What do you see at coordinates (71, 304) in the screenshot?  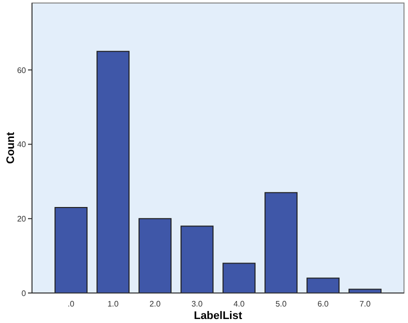 I see `x-tick-label: .0` at bounding box center [71, 304].